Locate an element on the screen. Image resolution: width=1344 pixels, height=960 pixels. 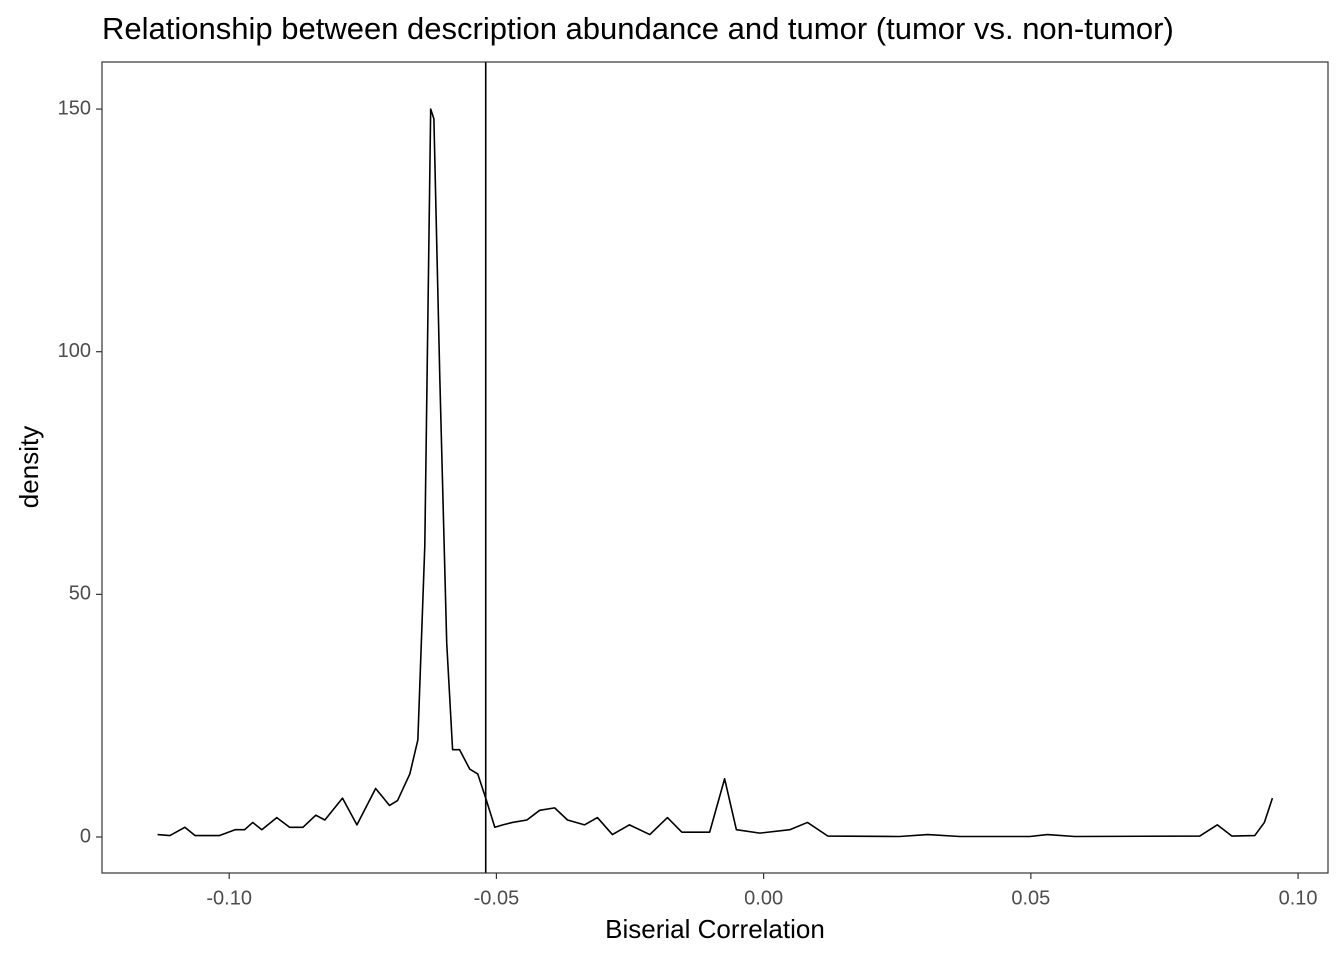
x-tick-label: 0.10 is located at coordinates (1298, 898).